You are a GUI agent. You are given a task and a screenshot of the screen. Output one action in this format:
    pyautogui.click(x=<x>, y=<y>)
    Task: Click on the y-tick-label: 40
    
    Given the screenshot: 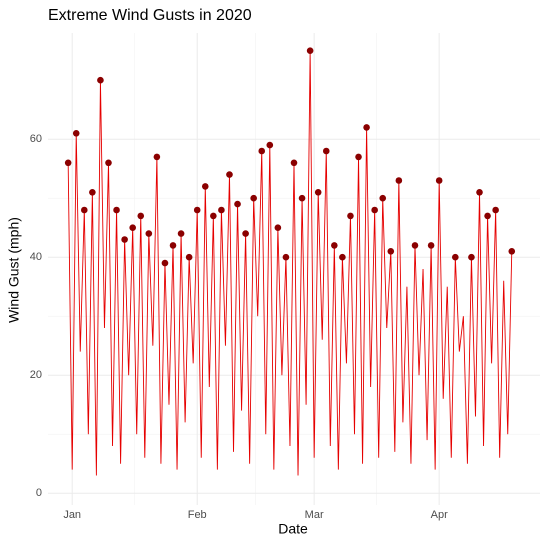 What is the action you would take?
    pyautogui.click(x=36, y=257)
    